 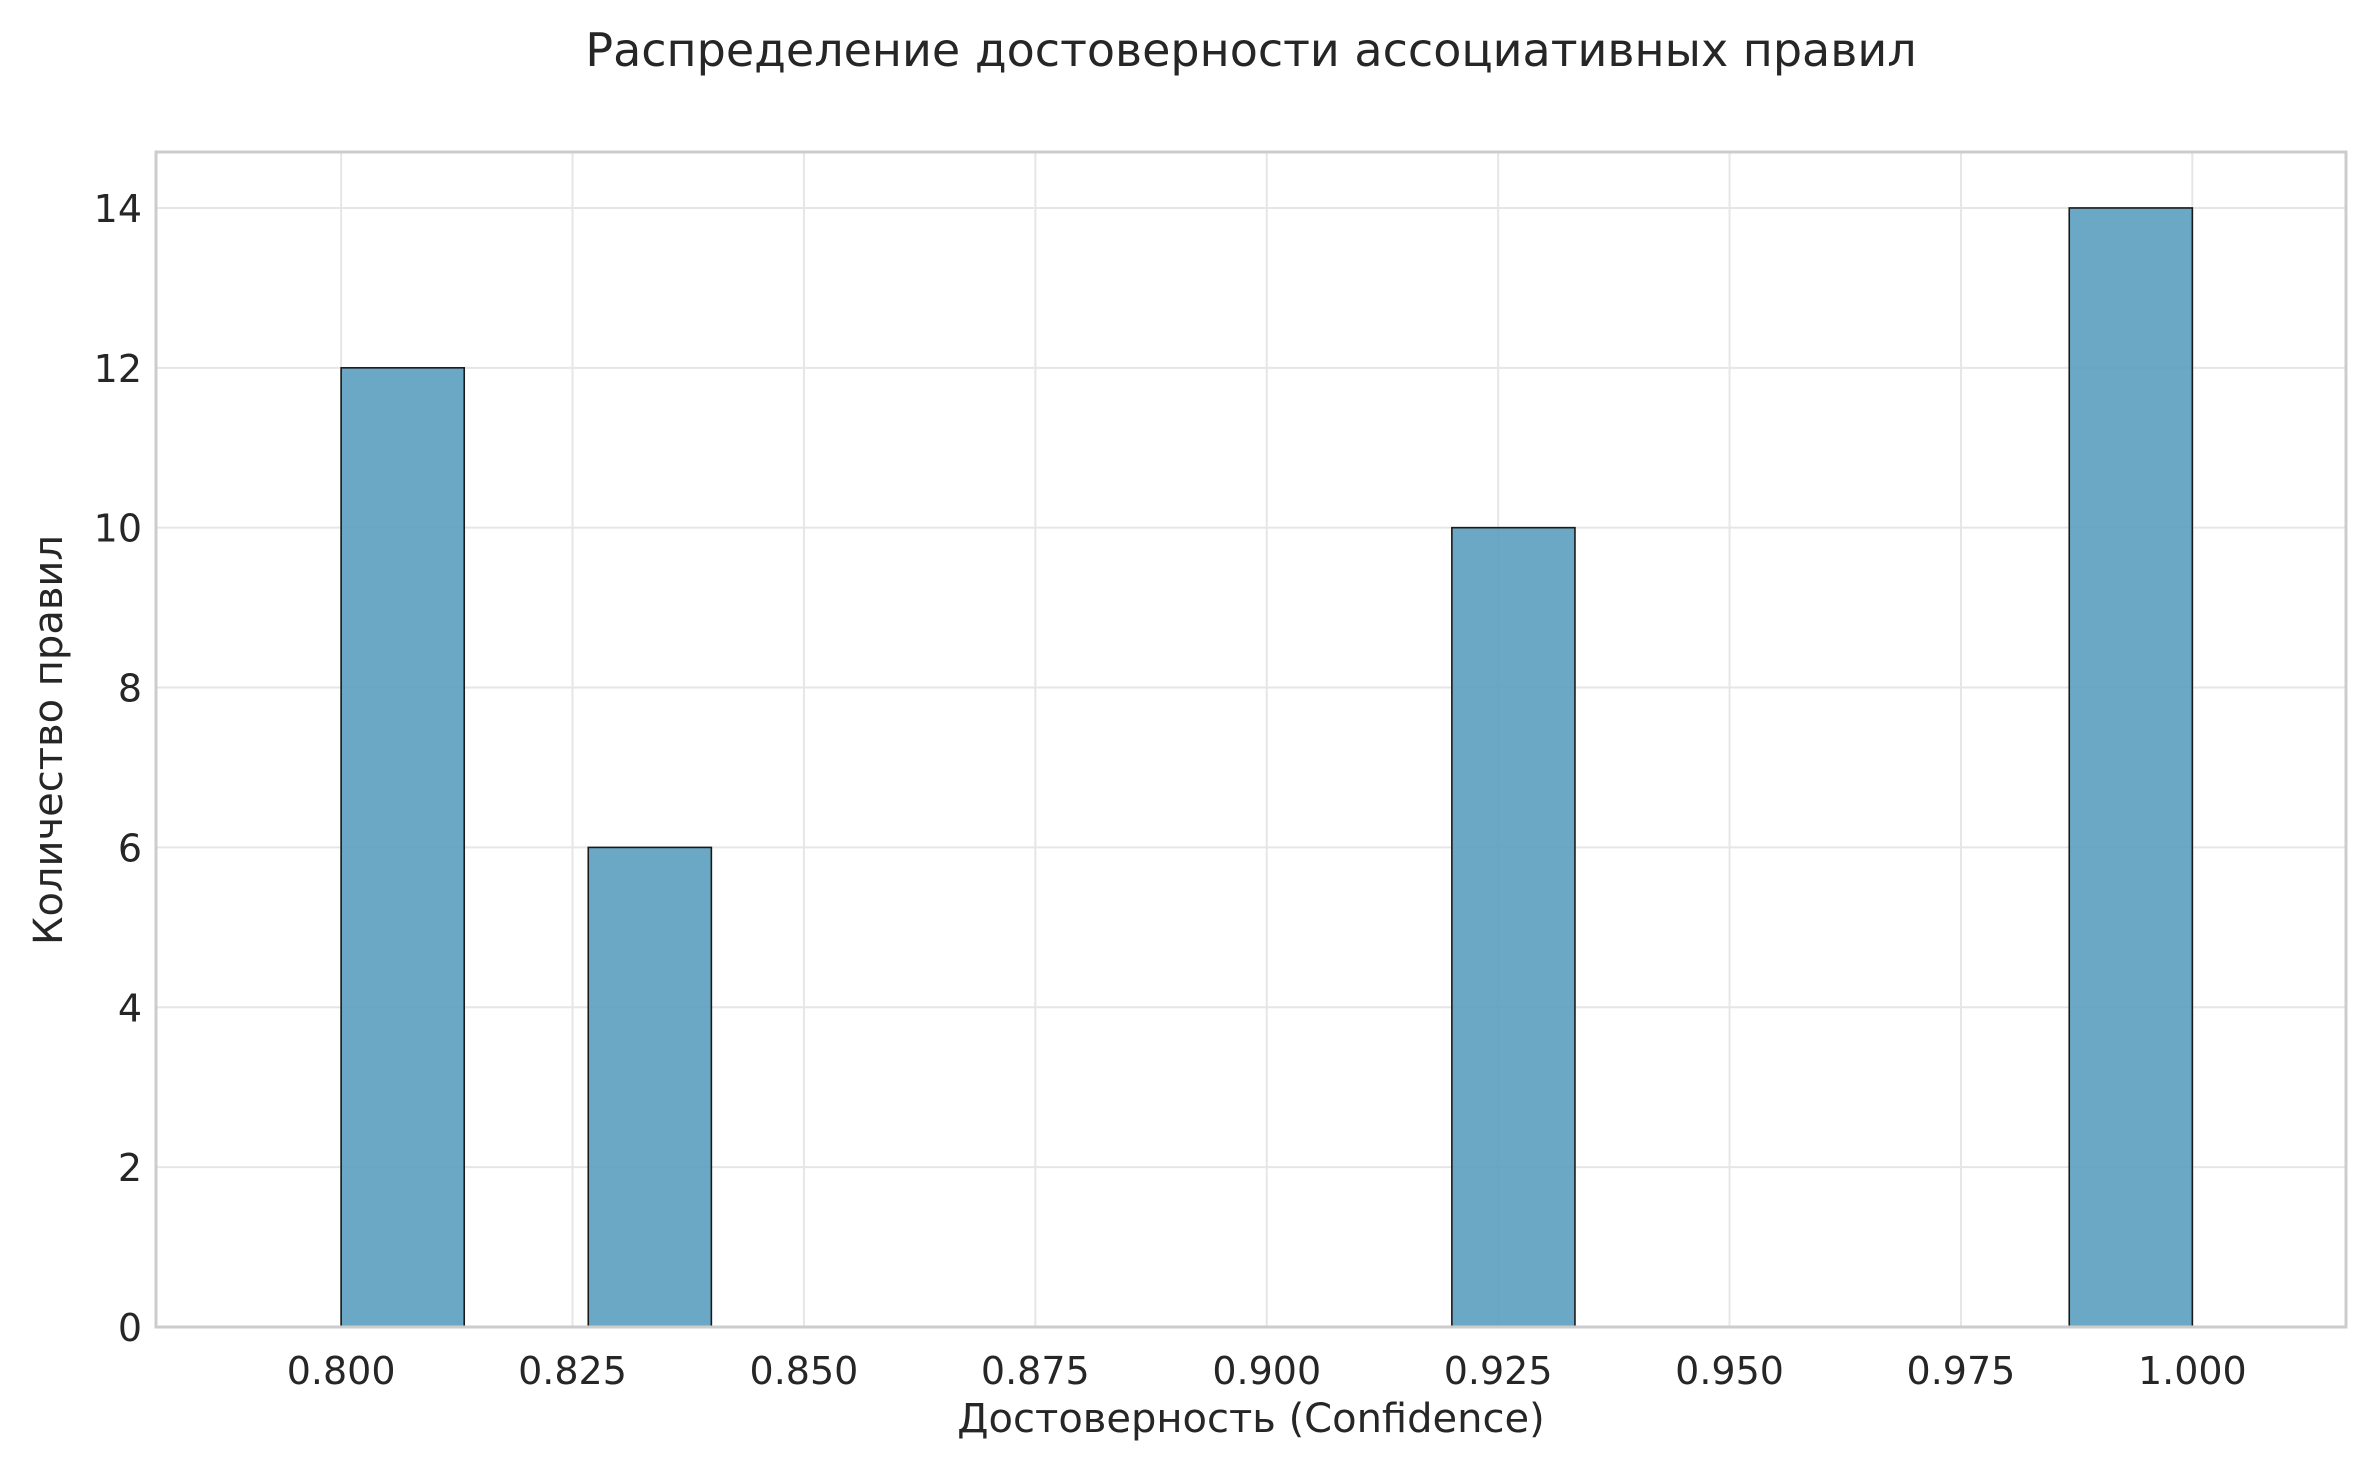 I want to click on x-tick-label: 0.800, so click(x=341, y=1371).